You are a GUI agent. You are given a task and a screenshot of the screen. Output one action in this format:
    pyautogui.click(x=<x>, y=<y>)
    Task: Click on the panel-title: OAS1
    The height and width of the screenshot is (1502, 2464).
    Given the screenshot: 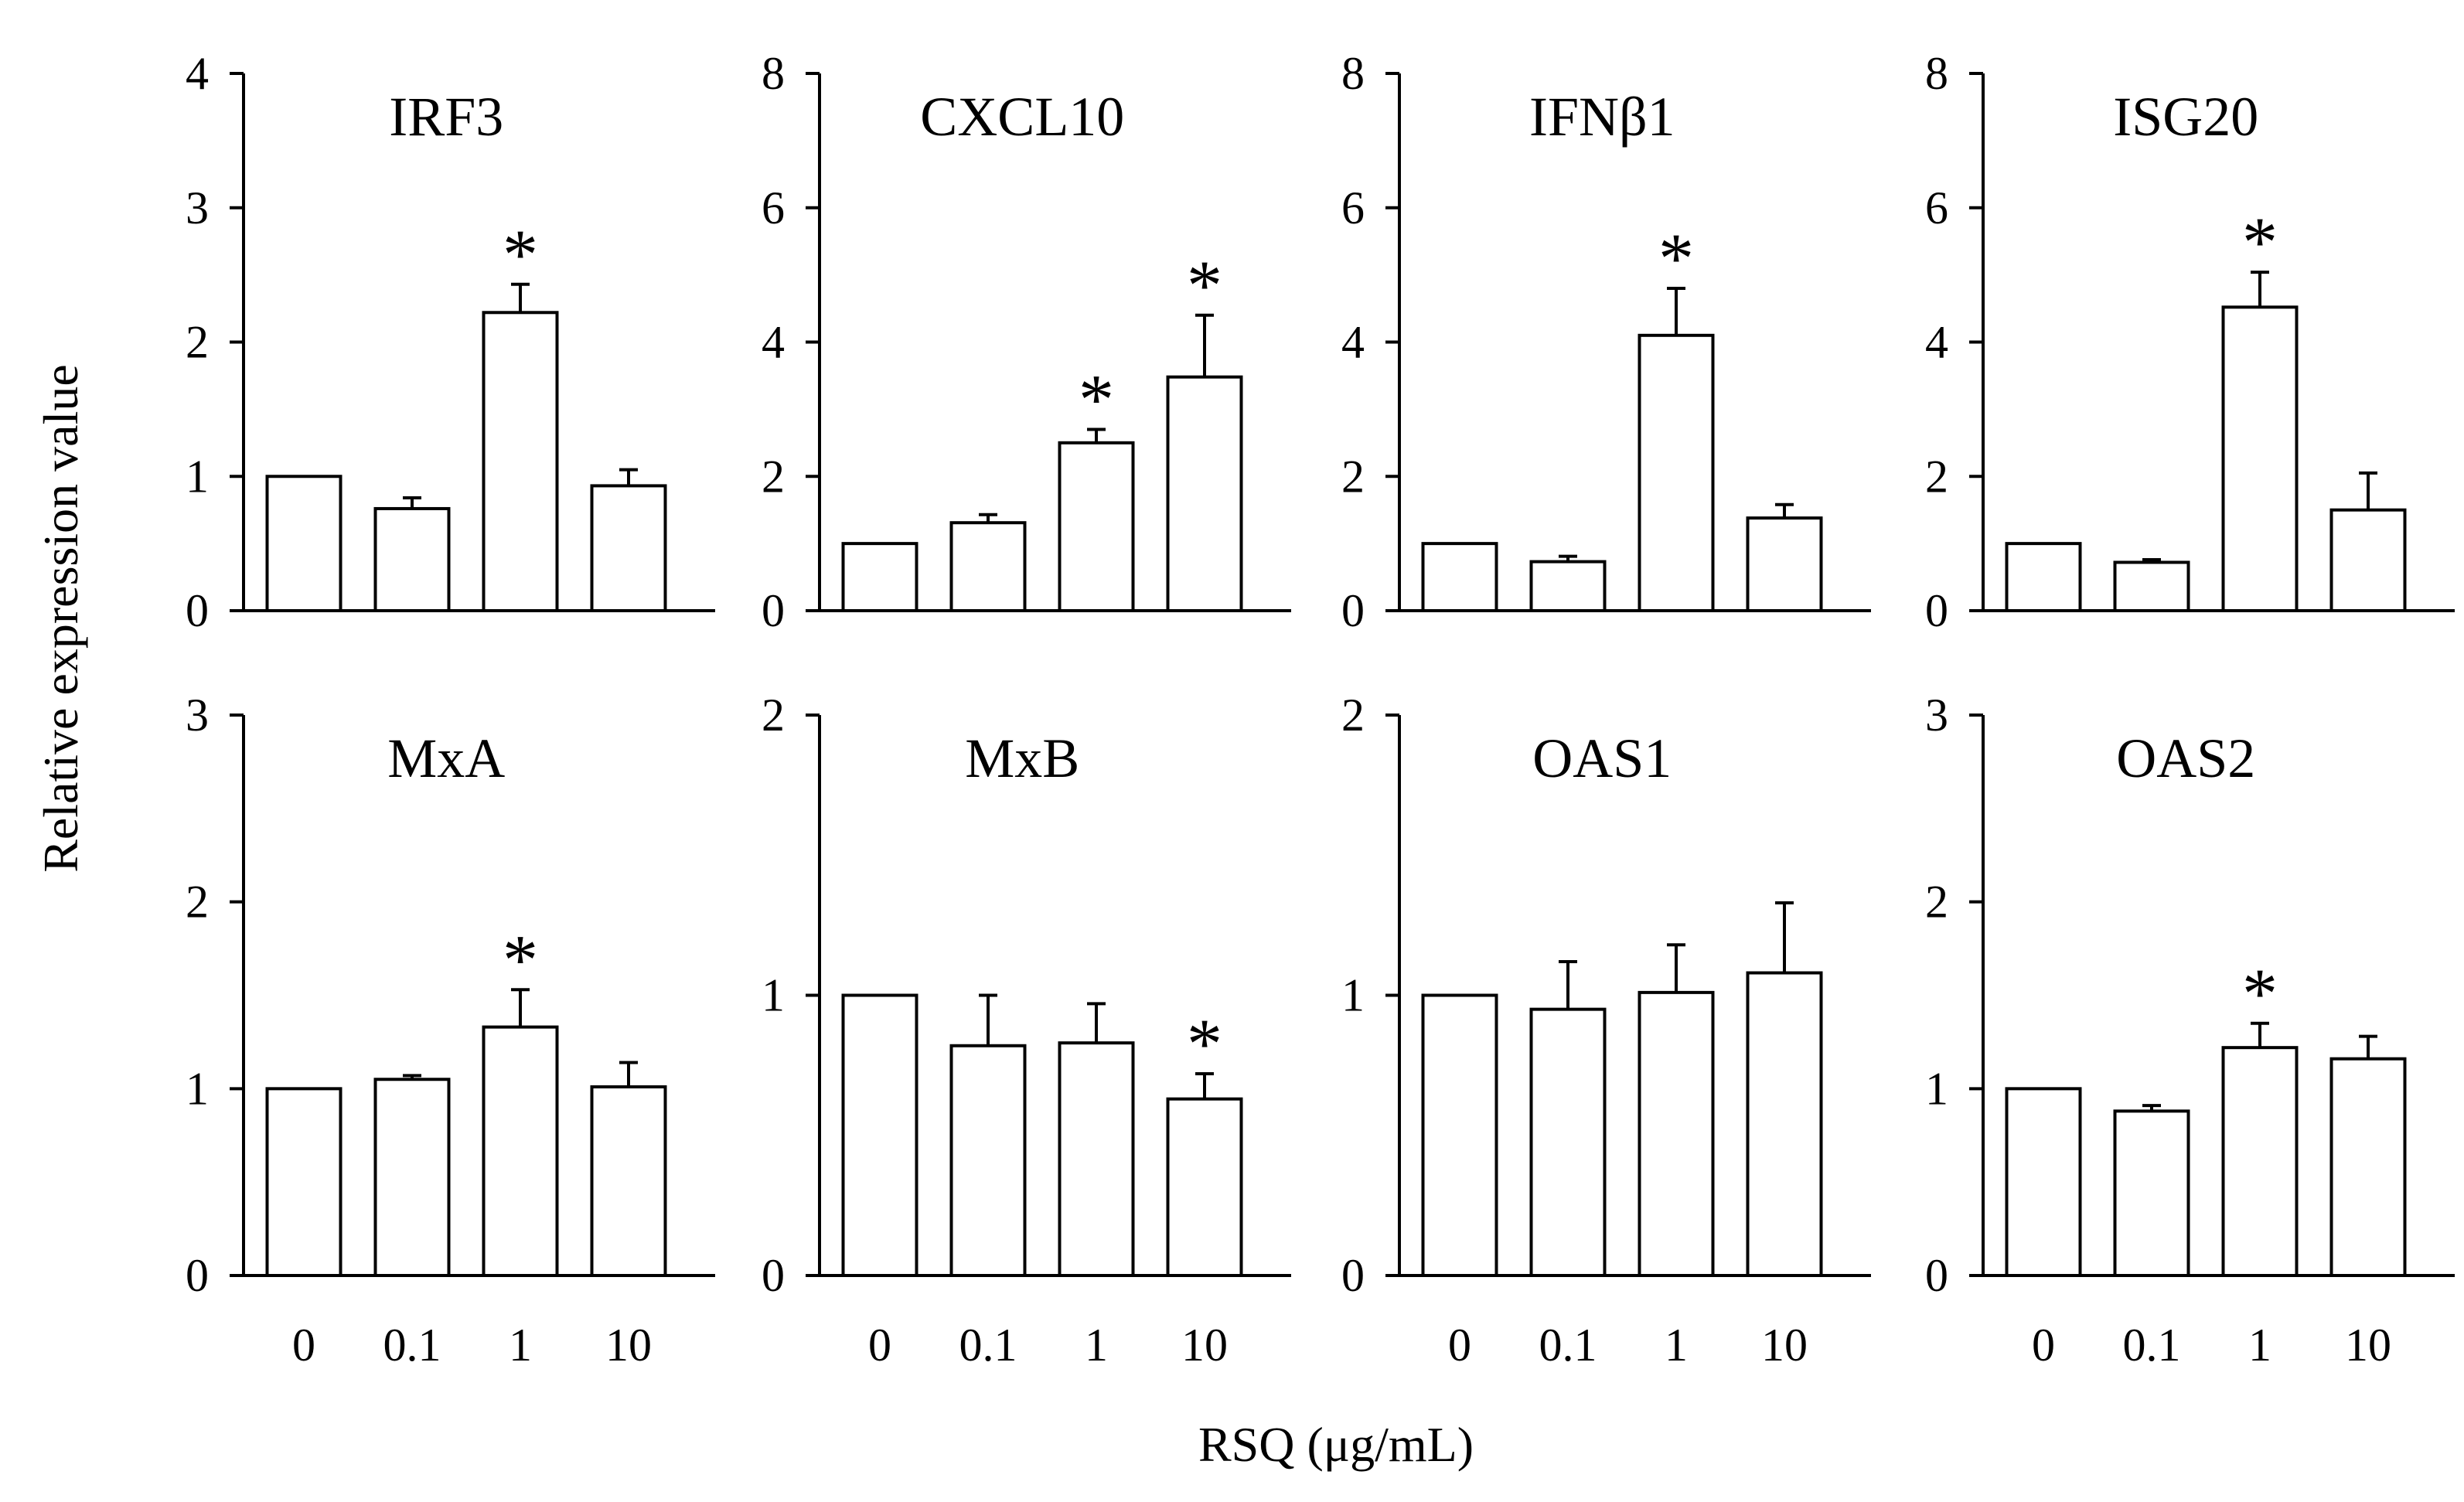 What is the action you would take?
    pyautogui.click(x=1602, y=758)
    